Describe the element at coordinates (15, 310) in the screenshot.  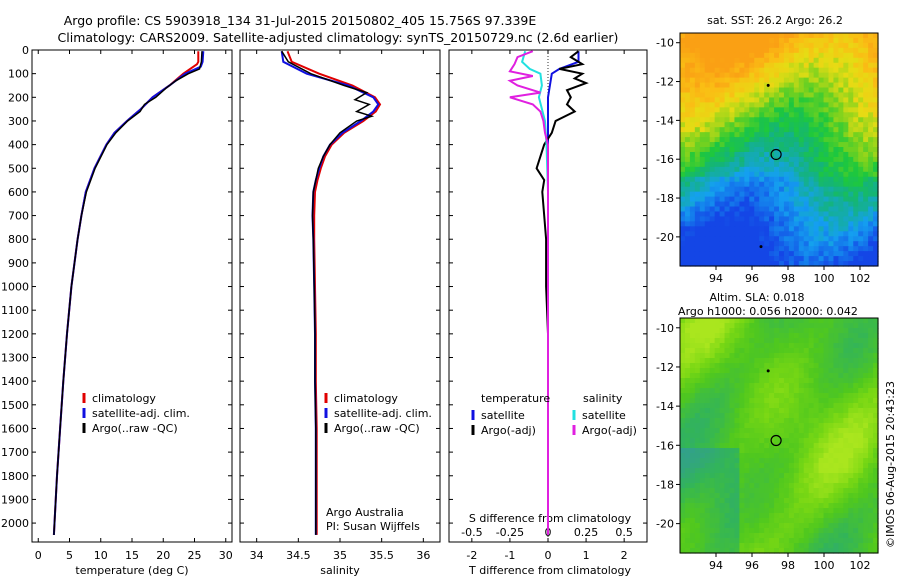
I see `y-tick-label: 1100` at that location.